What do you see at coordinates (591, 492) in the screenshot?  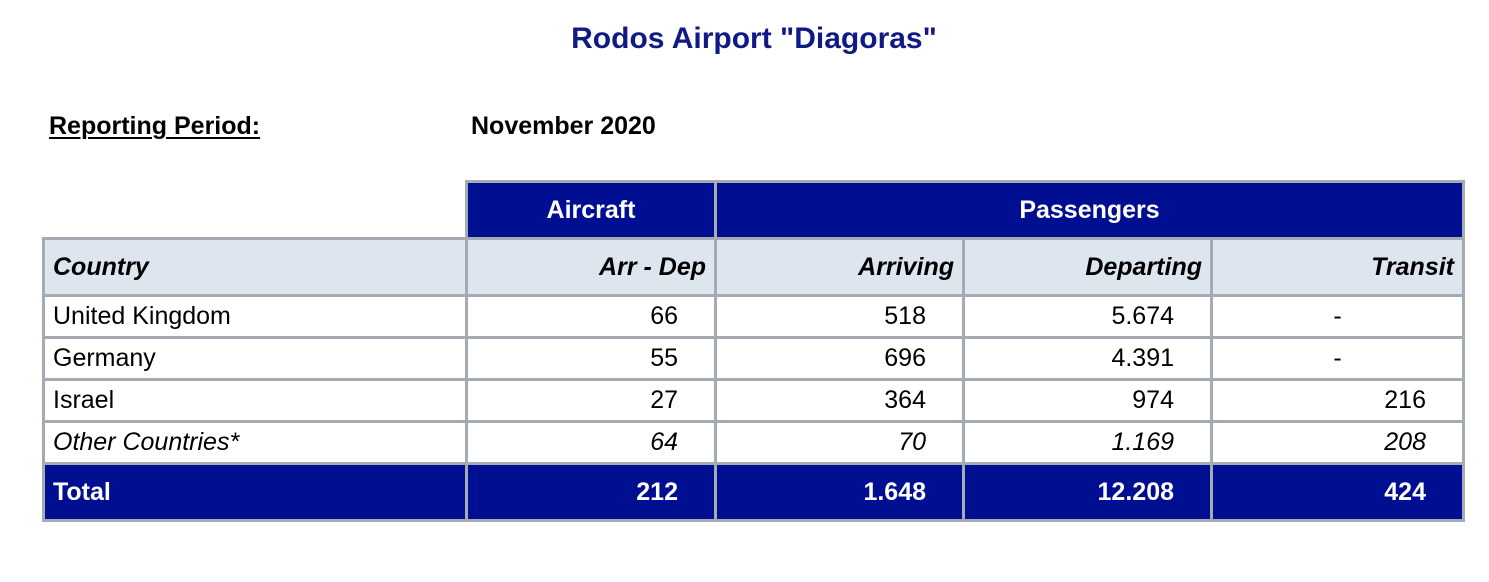 I see `total-arr-dep: 212` at bounding box center [591, 492].